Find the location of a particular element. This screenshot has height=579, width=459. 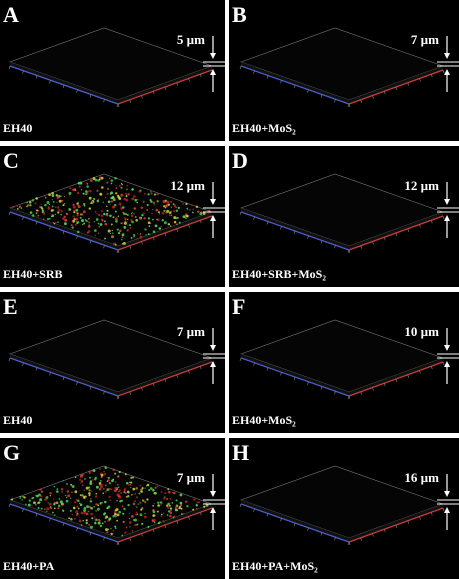

panel: D 12 µm EH40+SRB+MoS₂ is located at coordinates (344, 216).